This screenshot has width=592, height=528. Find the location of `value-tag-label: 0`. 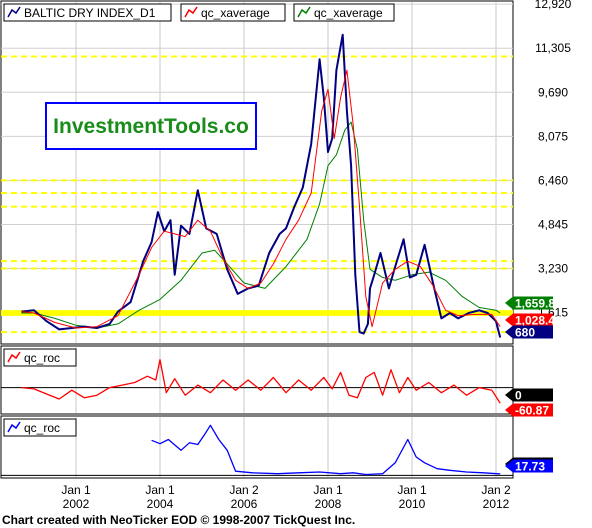

value-tag-label: 0 is located at coordinates (518, 396).